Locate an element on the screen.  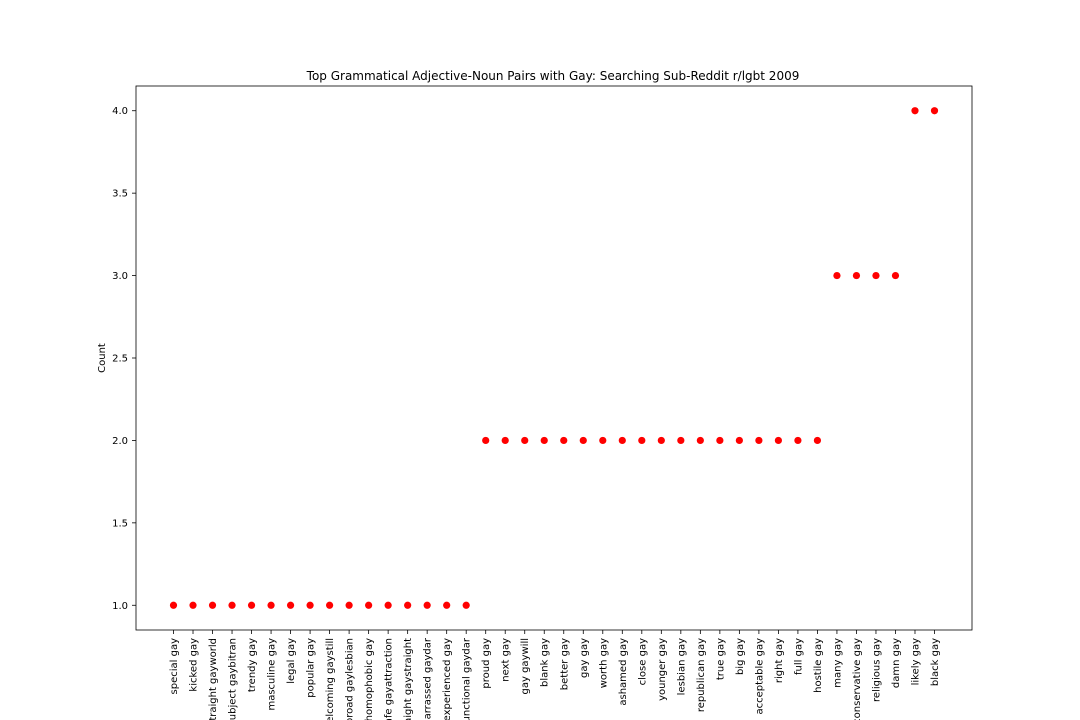
y-tick-label: 4.0 is located at coordinates (120, 111).